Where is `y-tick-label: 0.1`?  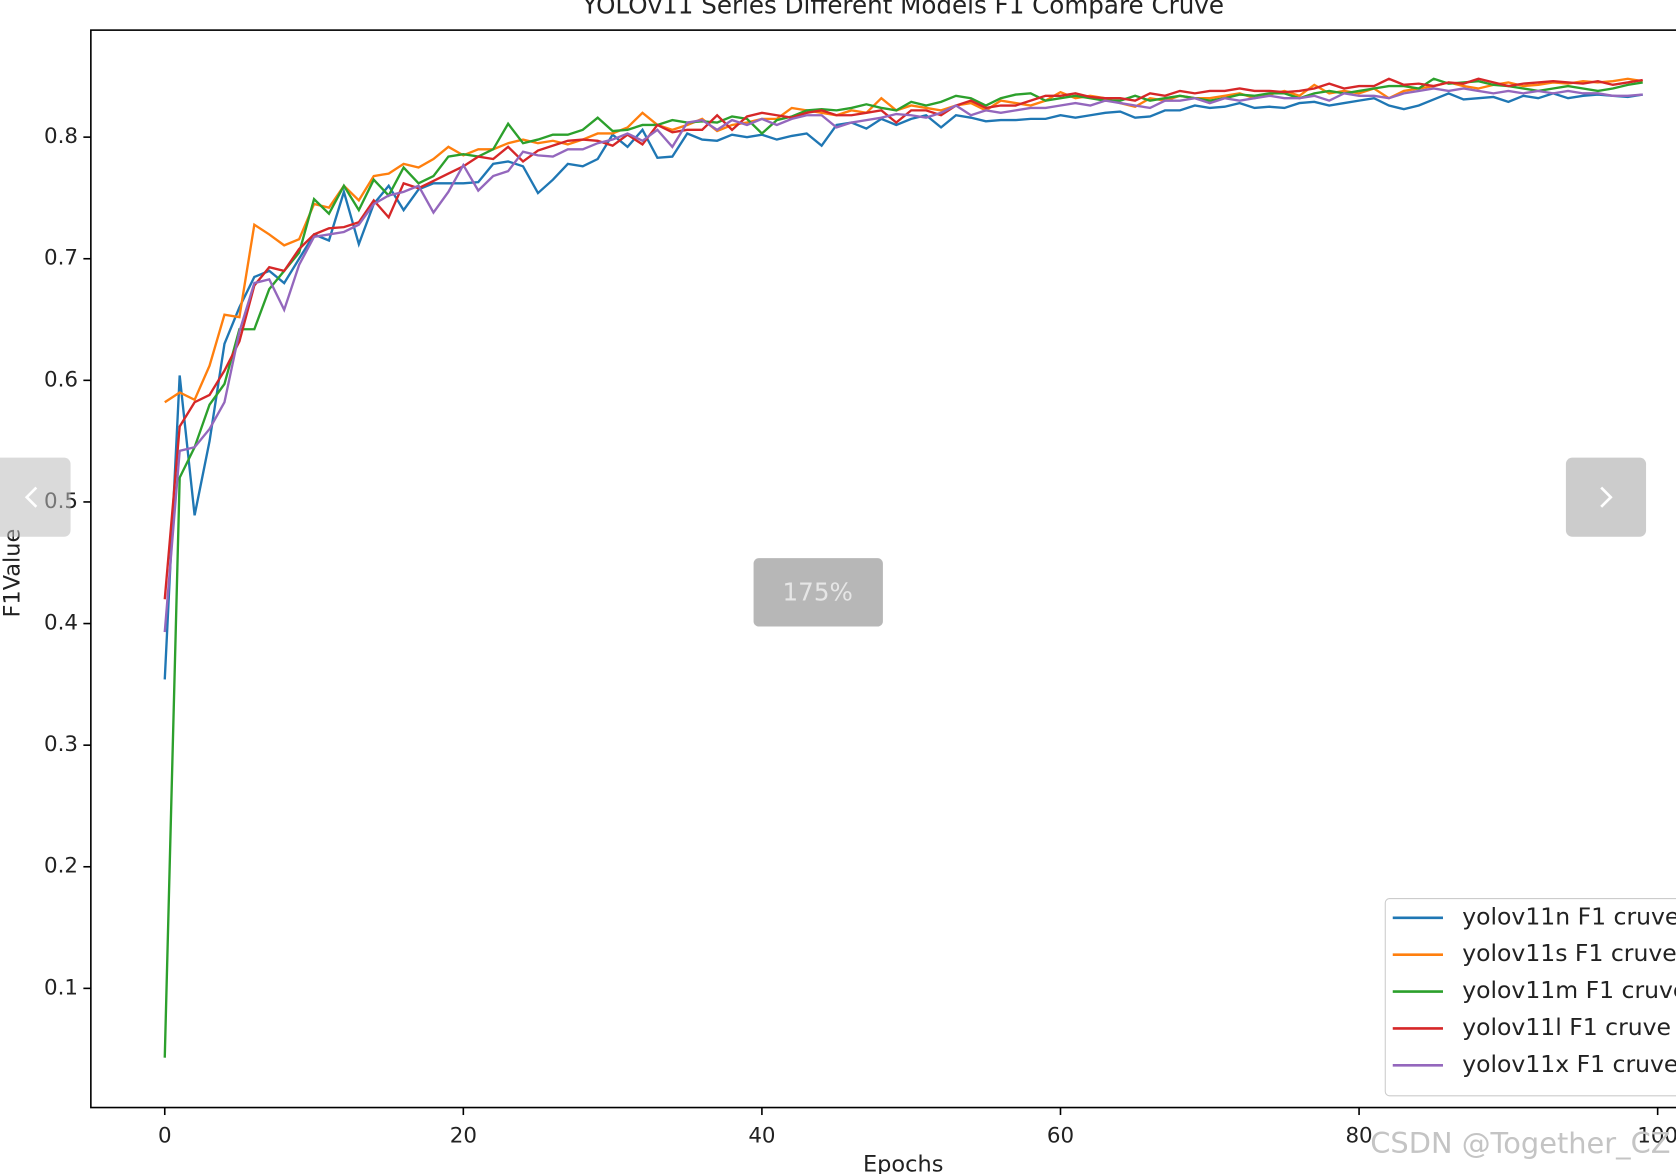
y-tick-label: 0.1 is located at coordinates (61, 987).